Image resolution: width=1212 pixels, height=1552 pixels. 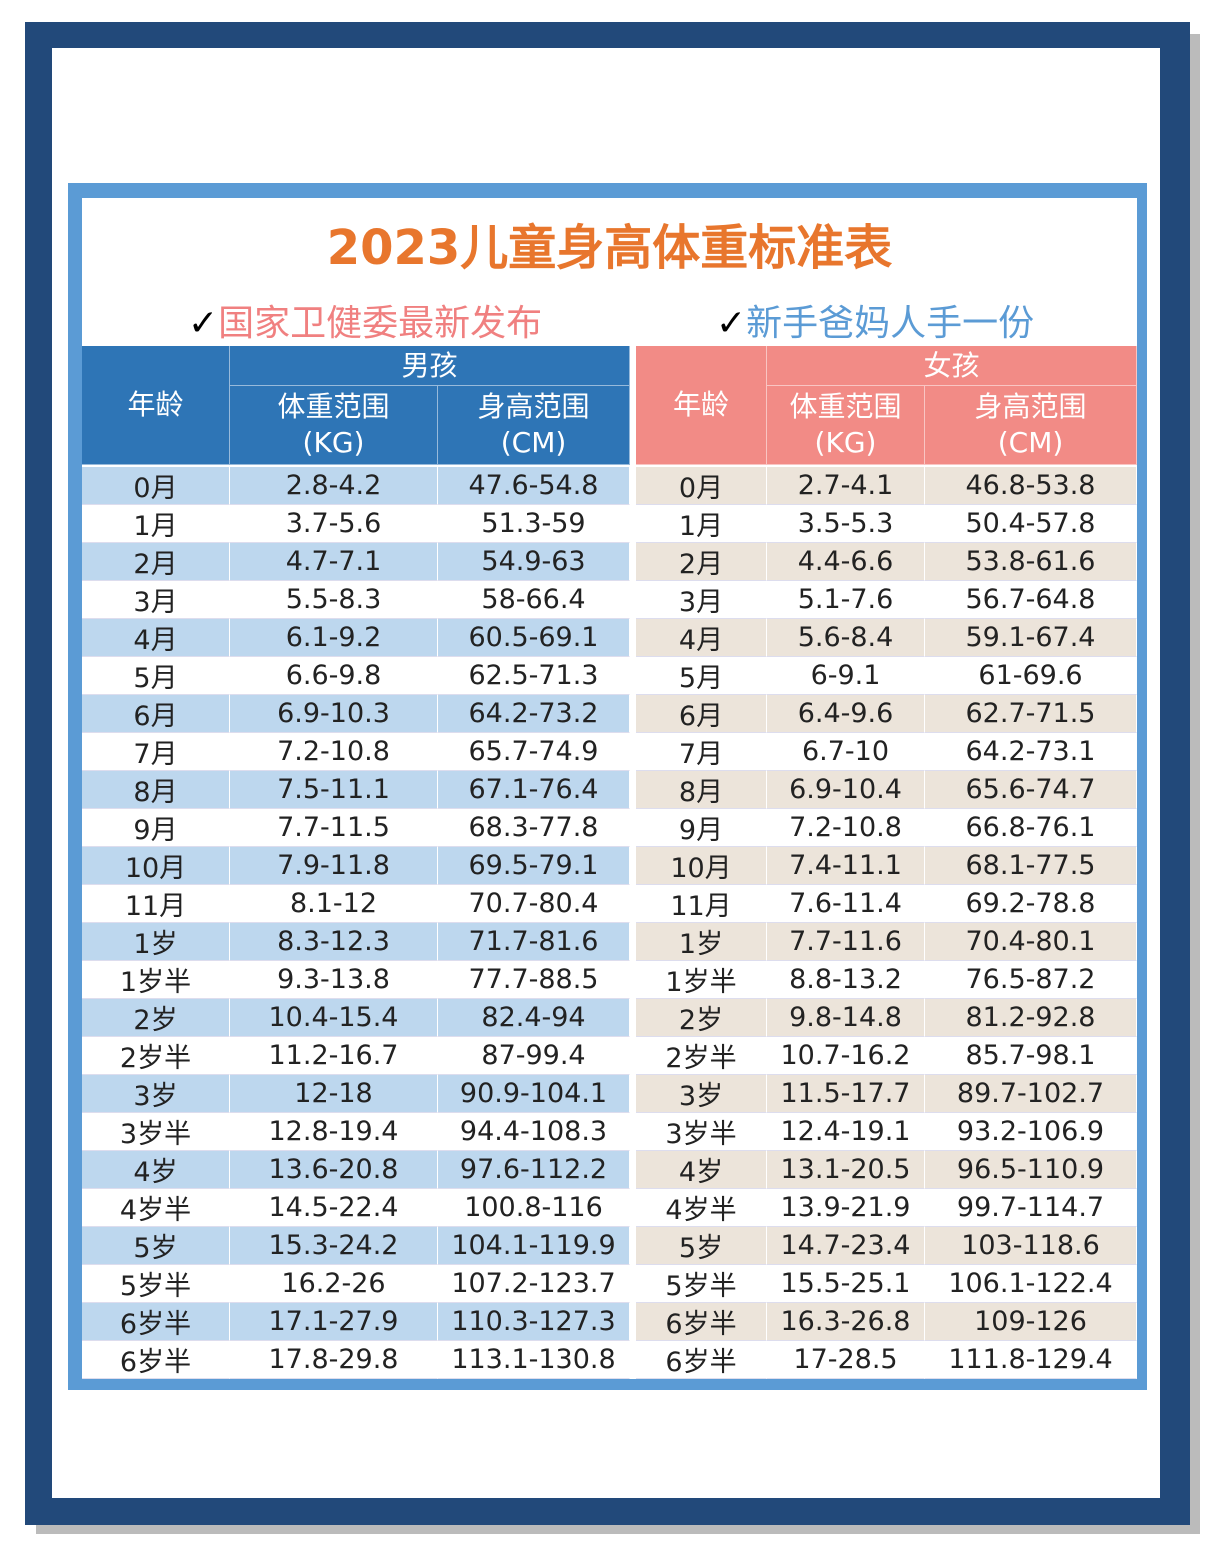 What do you see at coordinates (334, 790) in the screenshot?
I see `table-cell: 7.5-11.1` at bounding box center [334, 790].